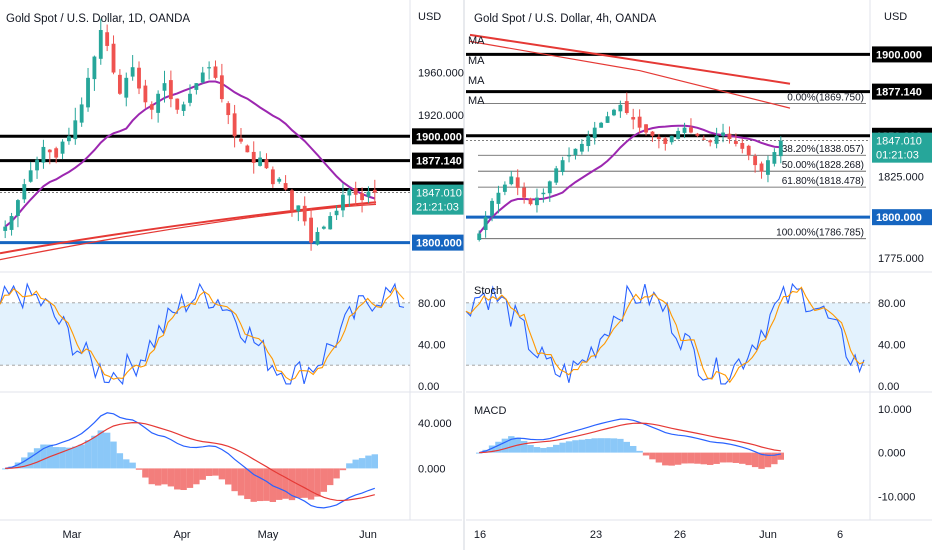 The width and height of the screenshot is (932, 550). I want to click on last-price-tag-bg, so click(438, 199).